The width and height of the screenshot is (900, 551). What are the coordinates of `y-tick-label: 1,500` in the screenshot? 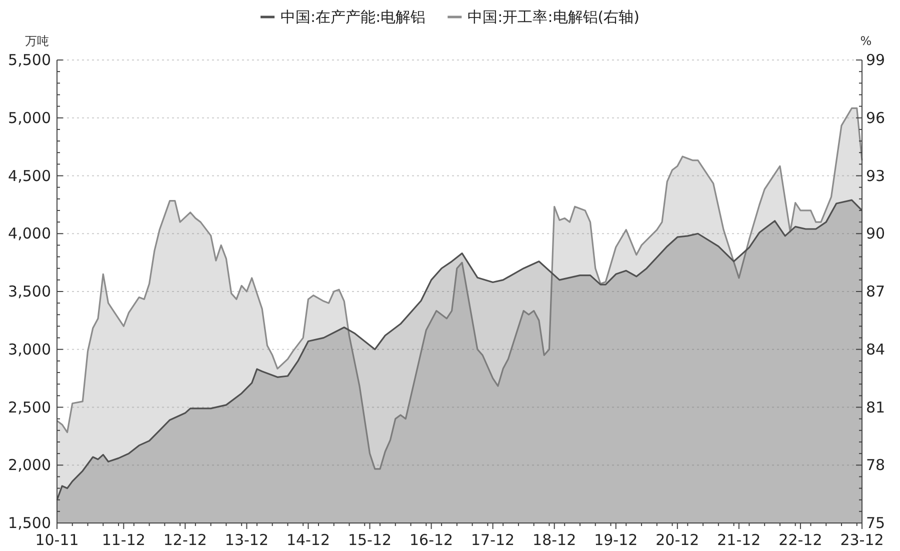 It's located at (29, 523).